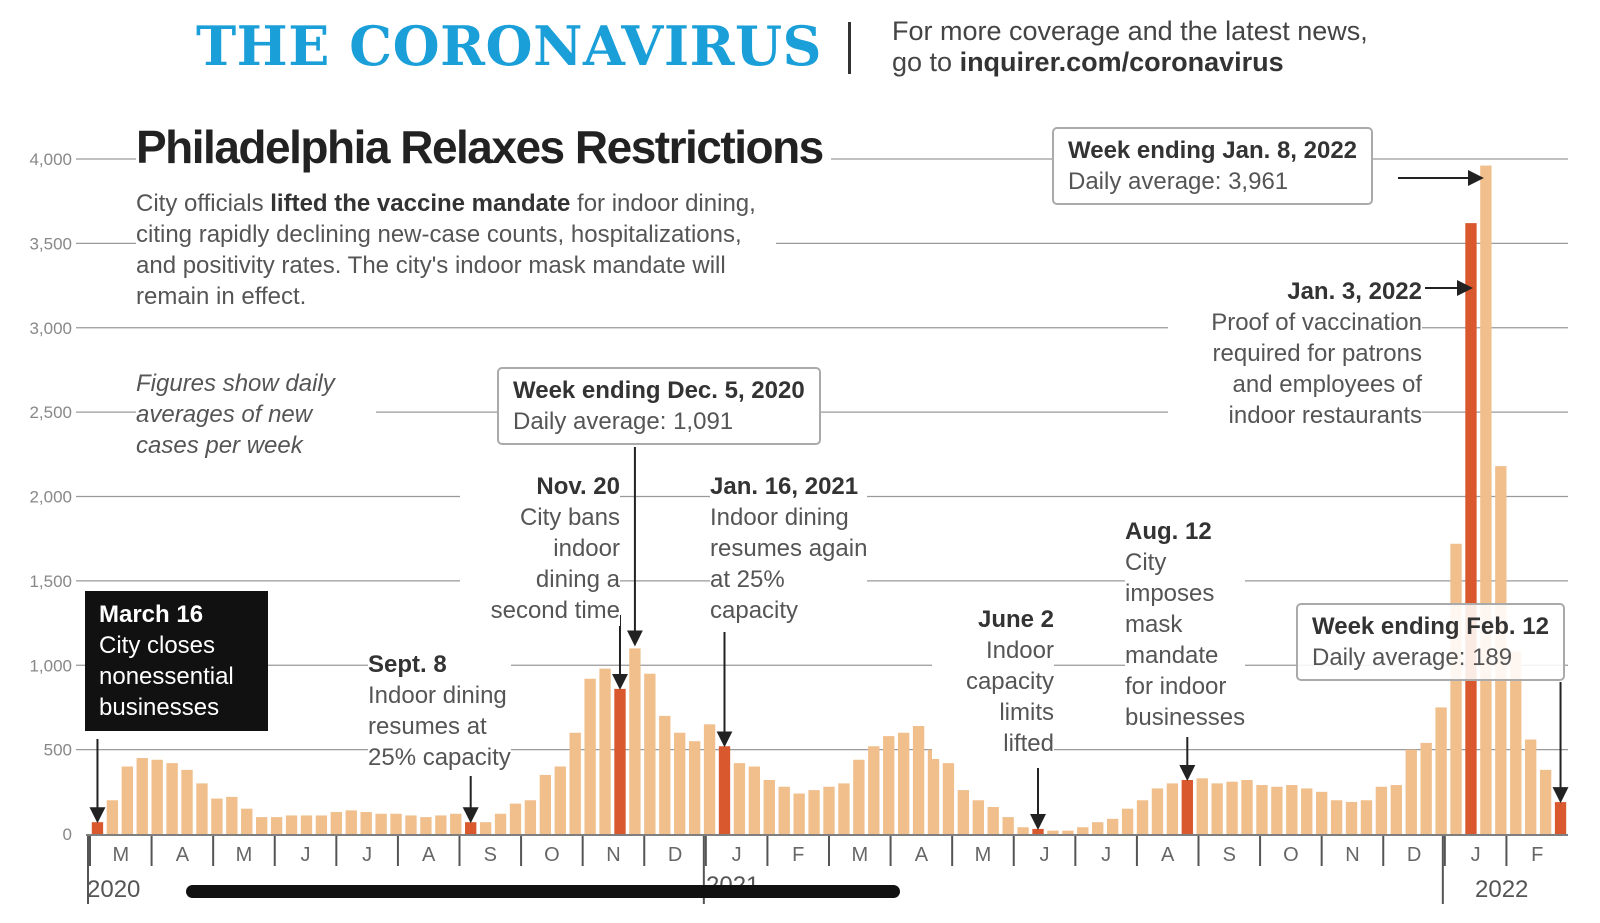  Describe the element at coordinates (1430, 642) in the screenshot. I see `callout-feb12: Week ending Feb. 12 Daily average: 189` at that location.